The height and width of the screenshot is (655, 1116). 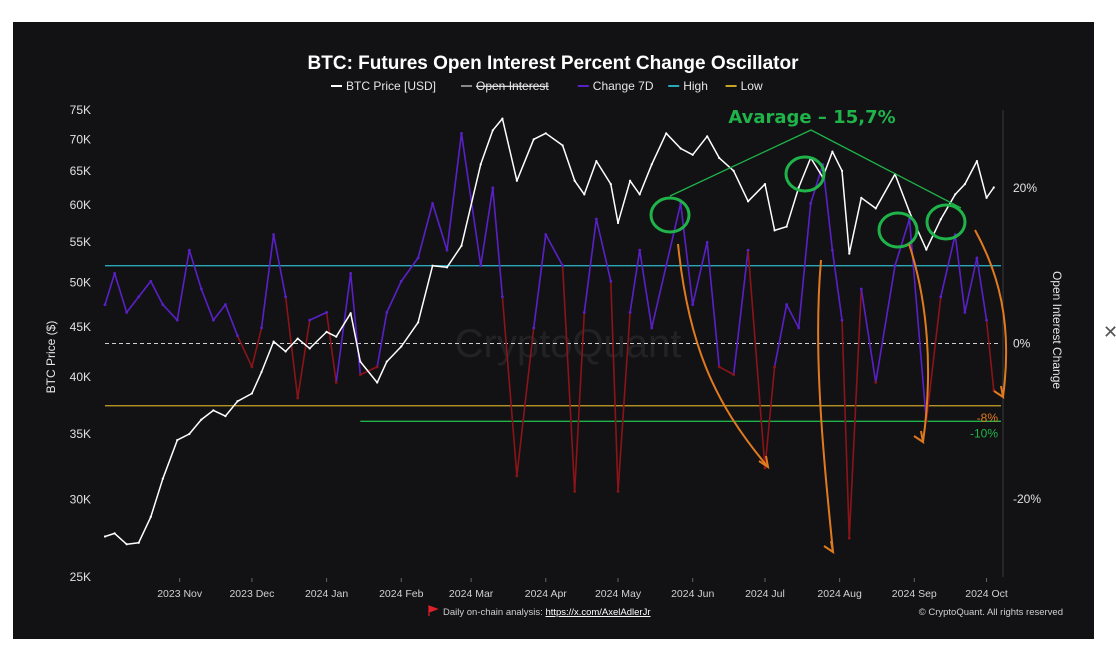 What do you see at coordinates (391, 86) in the screenshot?
I see `legend-item: BTC Price [USD]` at bounding box center [391, 86].